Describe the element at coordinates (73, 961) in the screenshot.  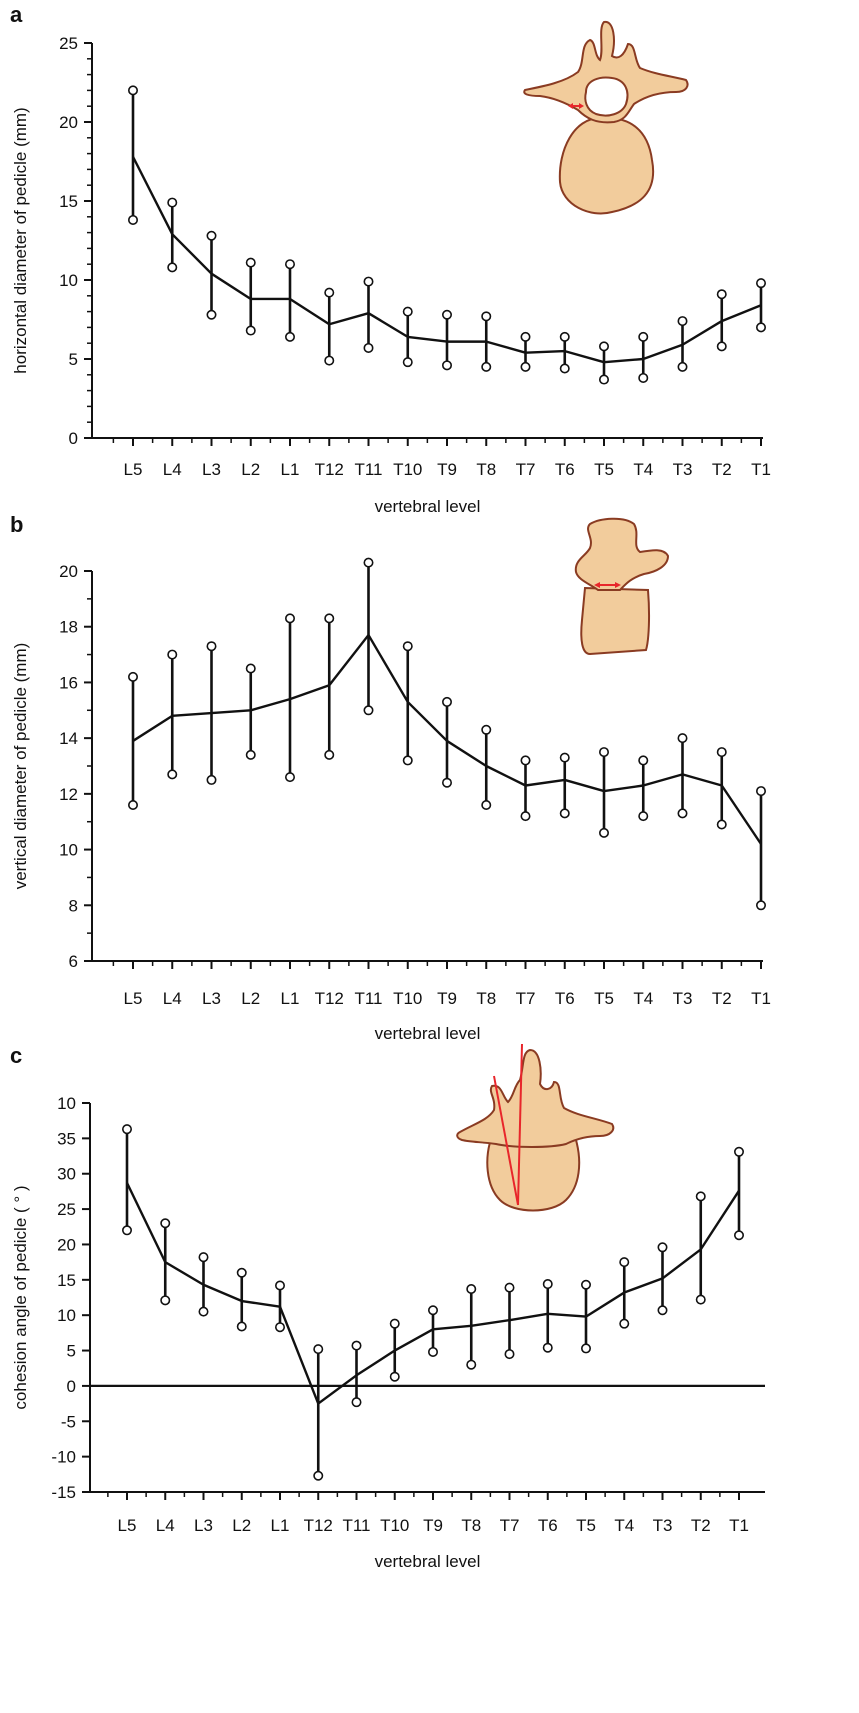
I see `y-tick-label: 6` at that location.